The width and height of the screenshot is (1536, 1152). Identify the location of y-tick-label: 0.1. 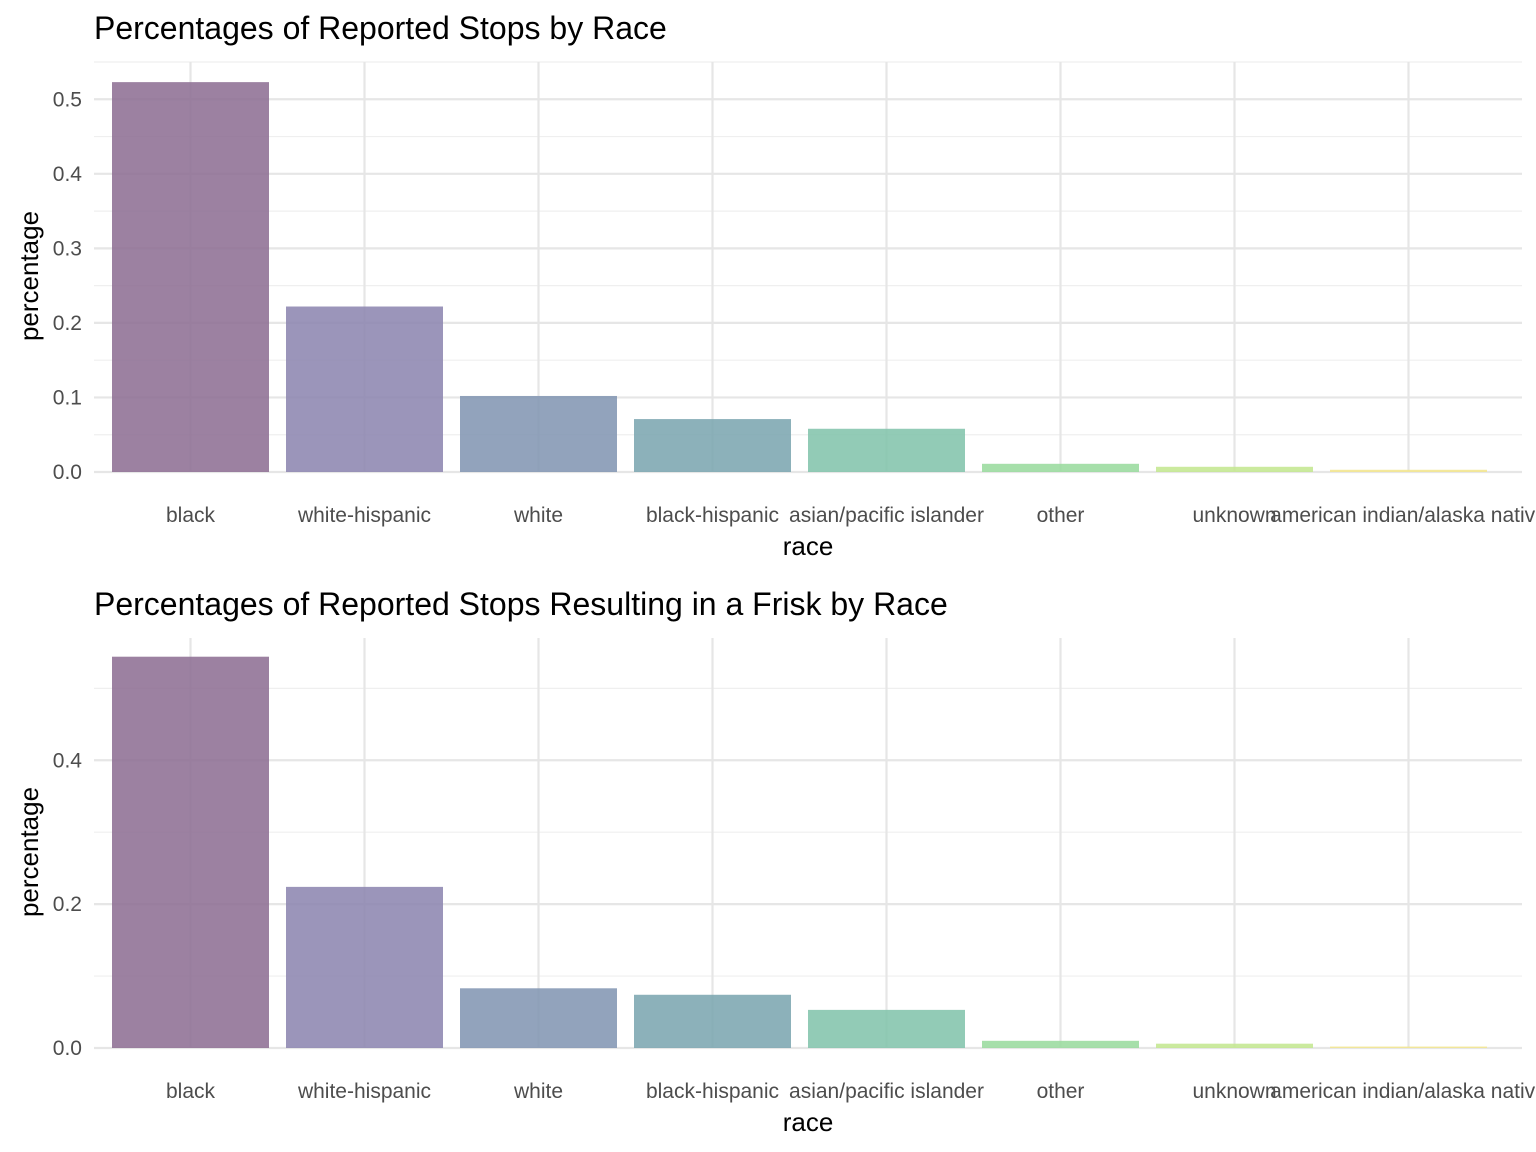
(67, 397).